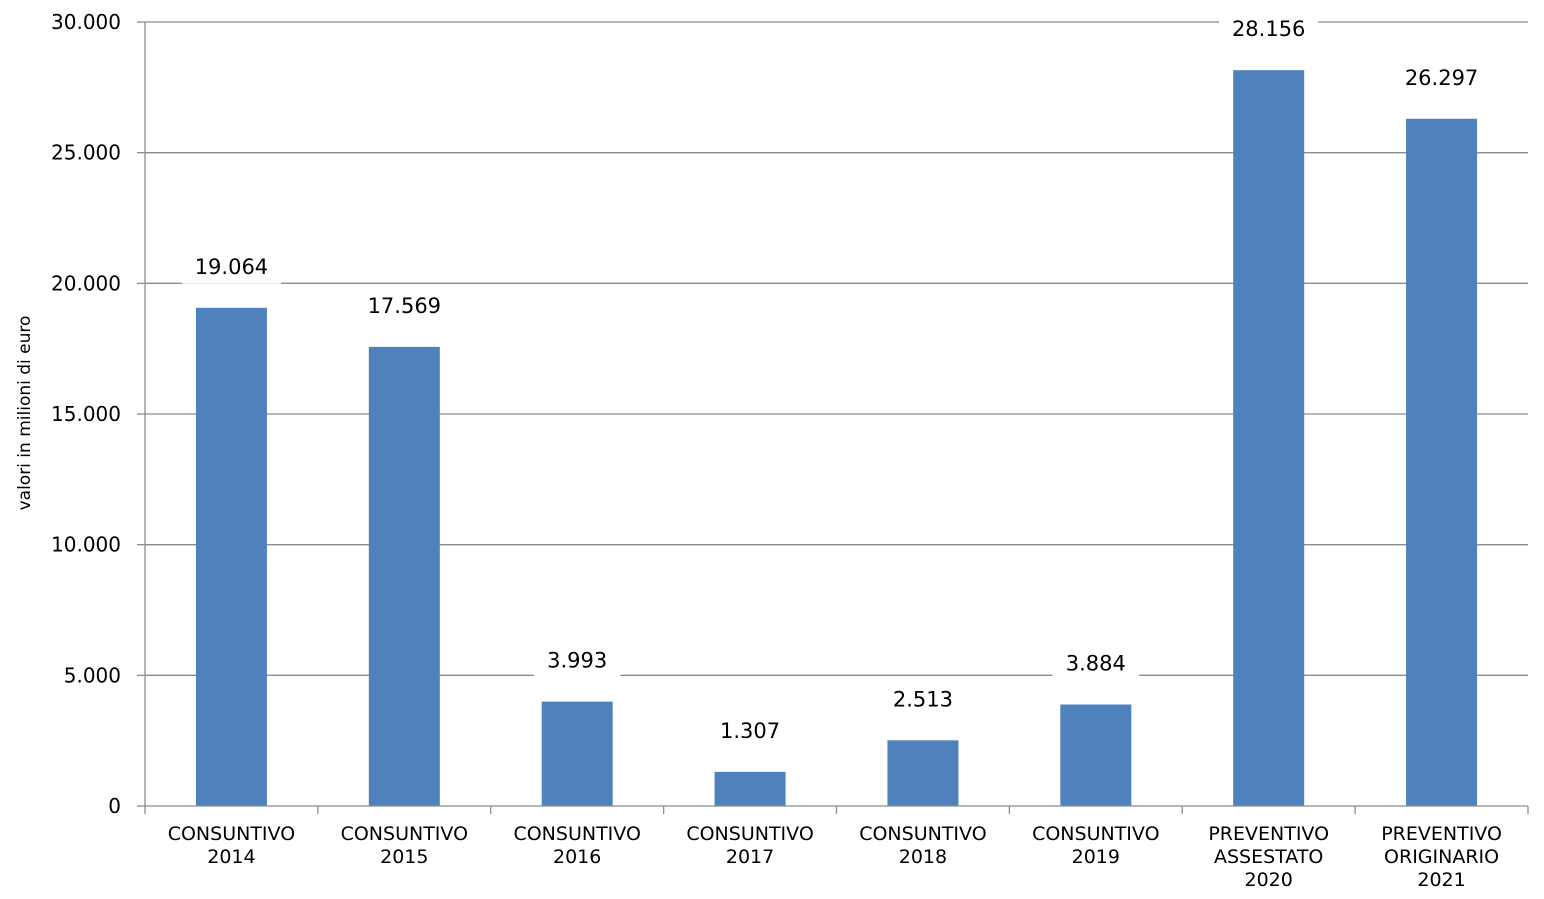 This screenshot has width=1544, height=899. I want to click on x-tick-label: CONSUNTIVO 2017, so click(749, 845).